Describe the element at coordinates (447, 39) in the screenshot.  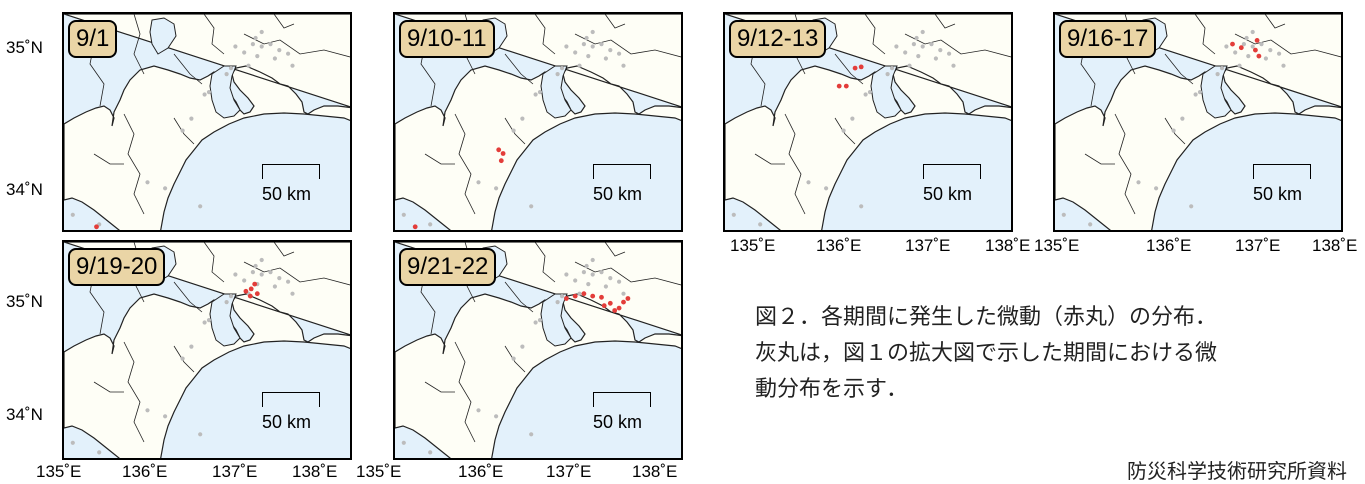
I see `date-badge: 9/10-11` at that location.